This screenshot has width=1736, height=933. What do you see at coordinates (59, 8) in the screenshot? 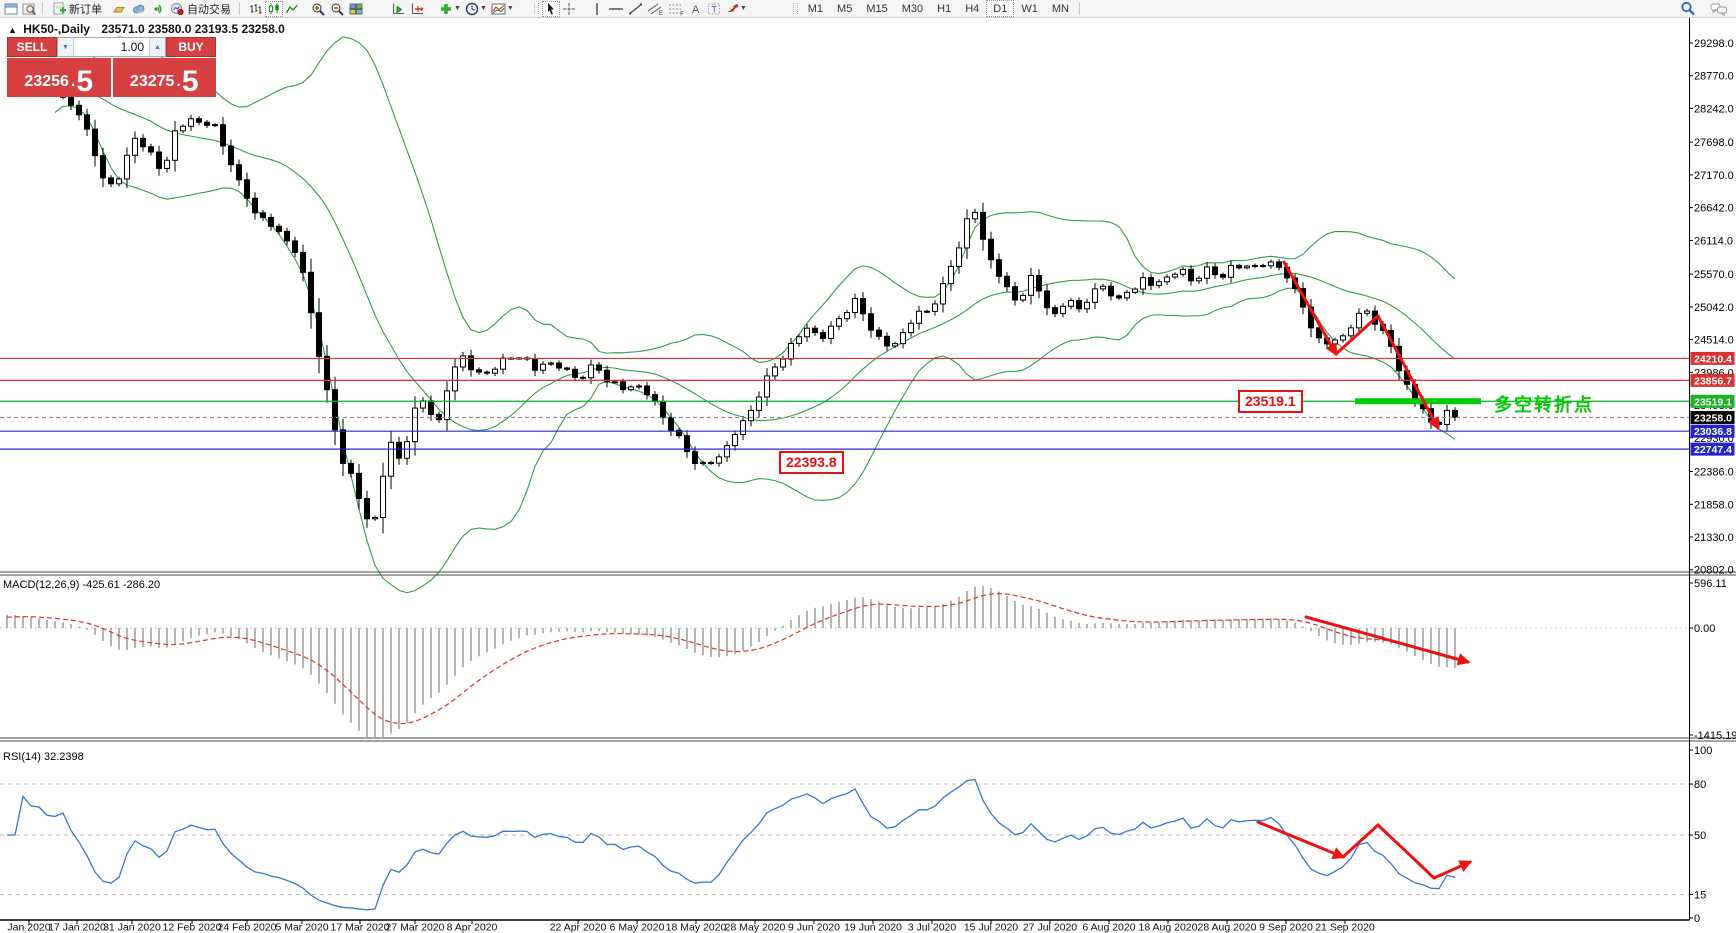
I see `new-order-icon` at bounding box center [59, 8].